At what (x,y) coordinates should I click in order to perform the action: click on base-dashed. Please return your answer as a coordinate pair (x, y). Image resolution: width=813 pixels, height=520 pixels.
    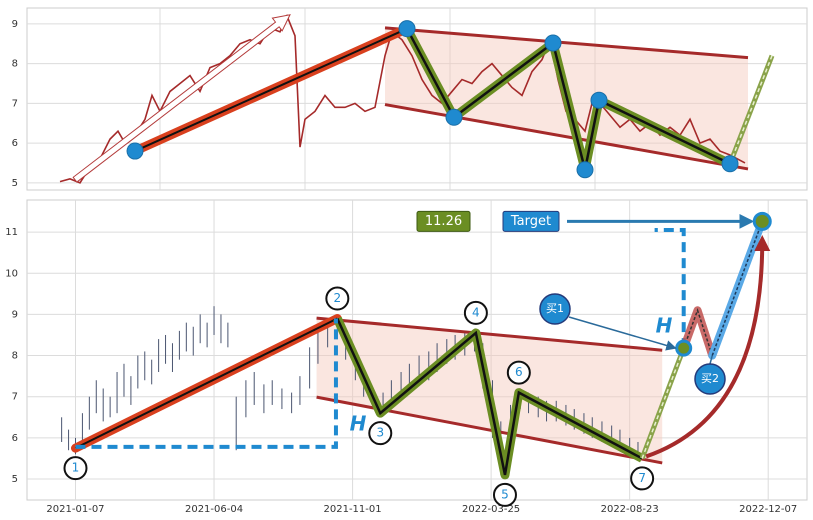
    Looking at the image, I should click on (206, 383).